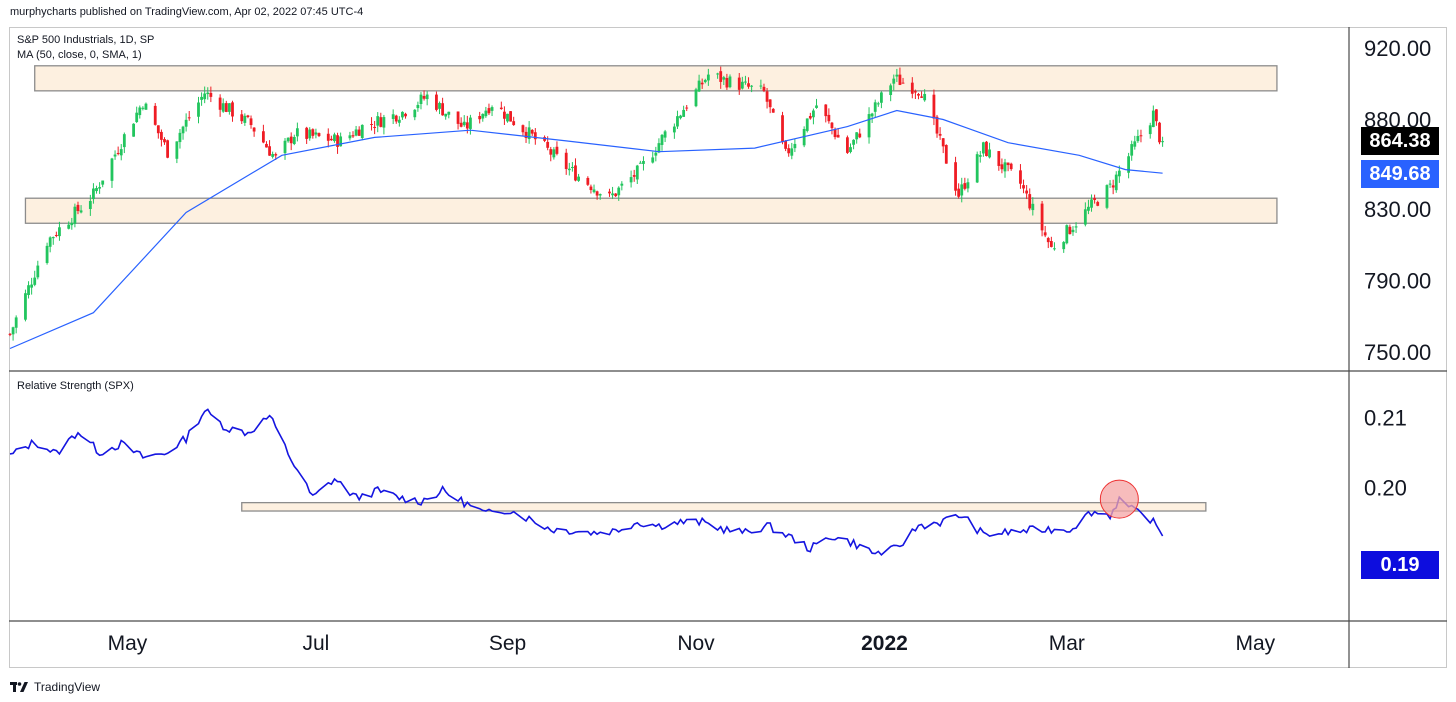  What do you see at coordinates (1119, 499) in the screenshot?
I see `rs-highlight-circle` at bounding box center [1119, 499].